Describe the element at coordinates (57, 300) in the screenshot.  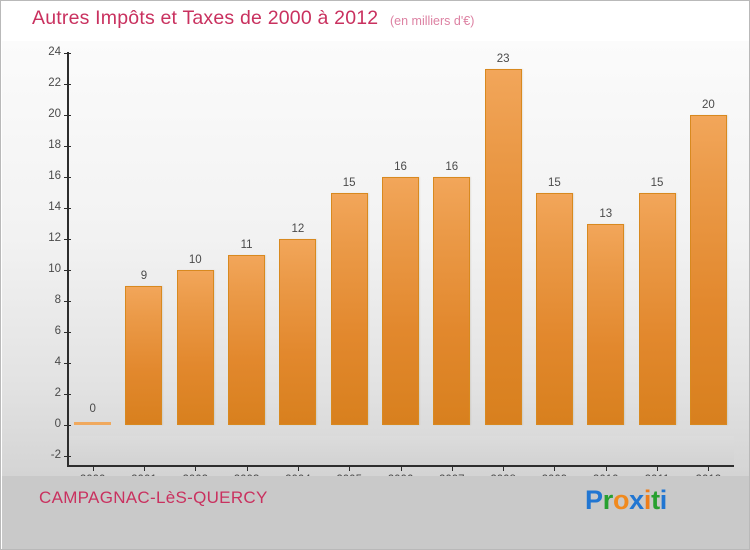
I see `y-axis-label: 8` at that location.